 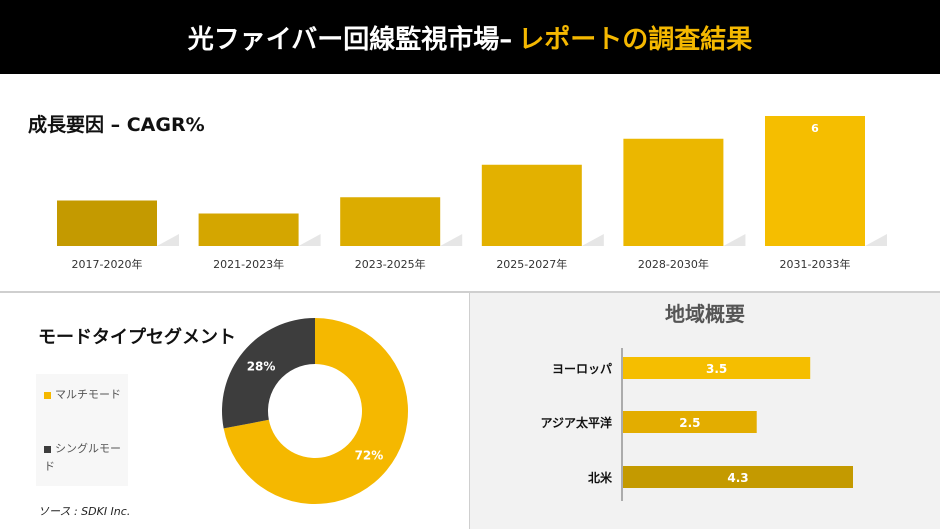 I want to click on source-note: ソース : SDKI Inc., so click(x=84, y=511).